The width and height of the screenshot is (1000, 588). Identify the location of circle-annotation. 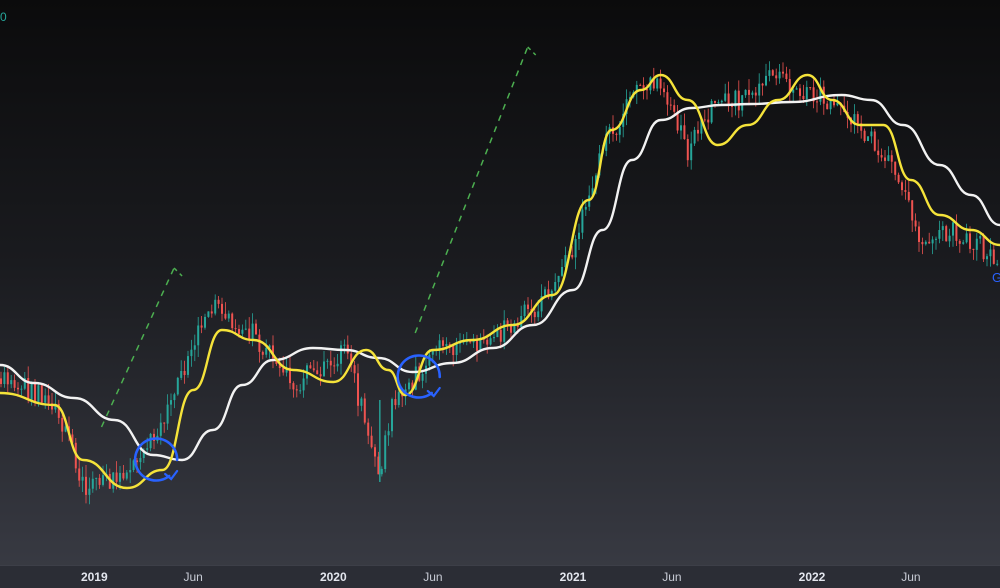
(419, 376).